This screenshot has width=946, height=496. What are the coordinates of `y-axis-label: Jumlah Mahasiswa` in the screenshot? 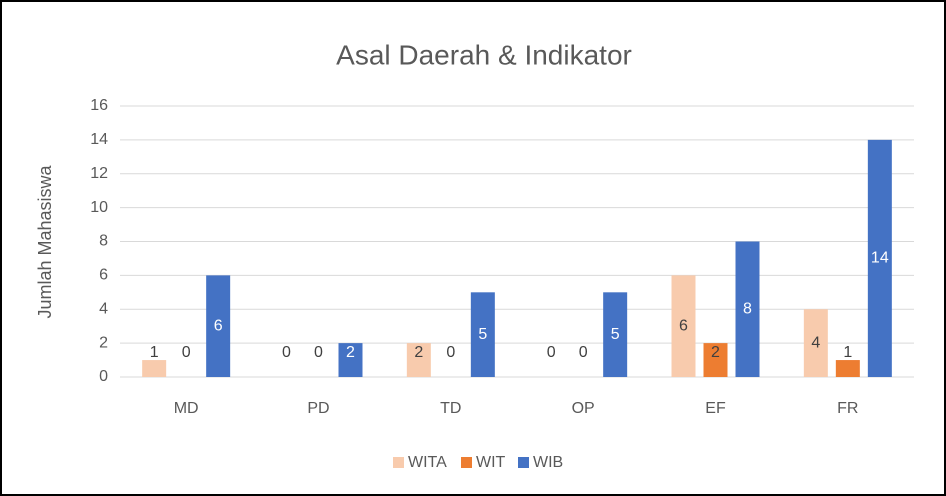 It's located at (45, 241).